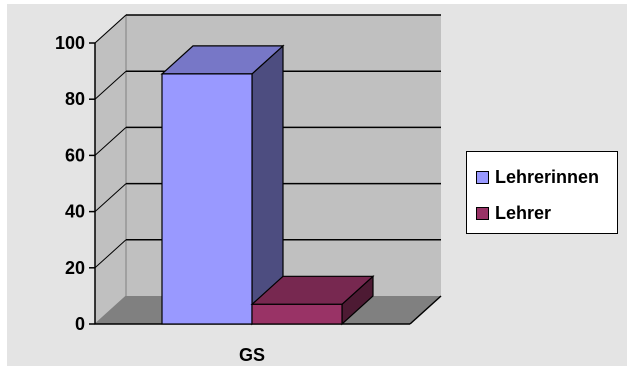  What do you see at coordinates (70, 43) in the screenshot?
I see `y-tick-label: 100` at bounding box center [70, 43].